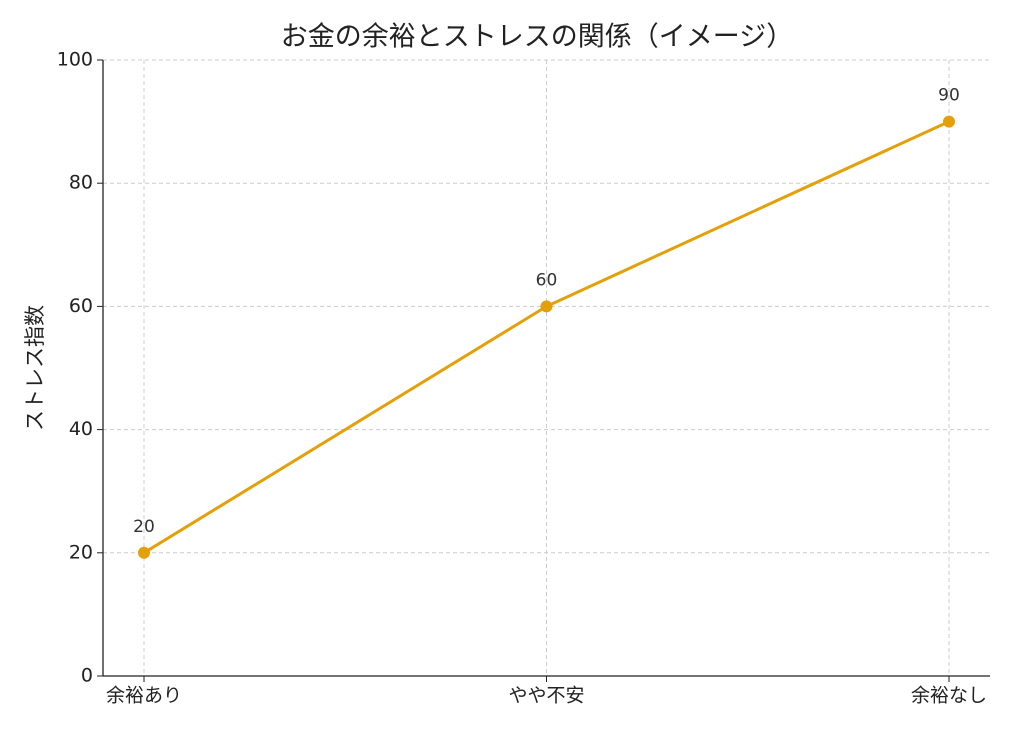 The height and width of the screenshot is (731, 1024). Describe the element at coordinates (81, 429) in the screenshot. I see `y-tick-label: 40` at that location.